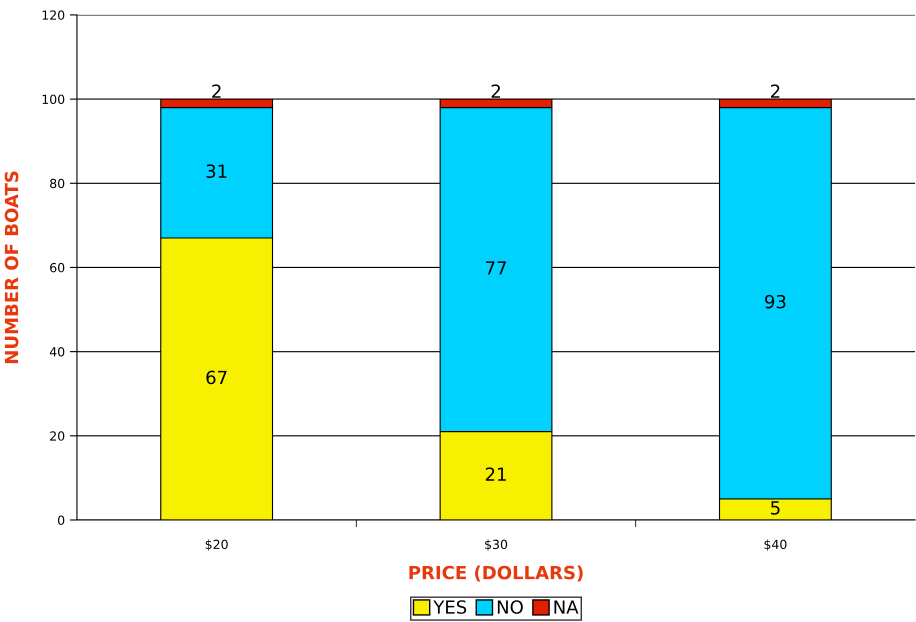  What do you see at coordinates (216, 171) in the screenshot?
I see `data-label: 31` at bounding box center [216, 171].